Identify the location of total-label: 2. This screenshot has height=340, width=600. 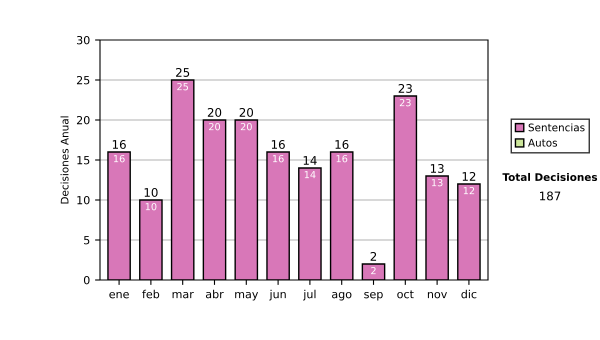
(373, 256).